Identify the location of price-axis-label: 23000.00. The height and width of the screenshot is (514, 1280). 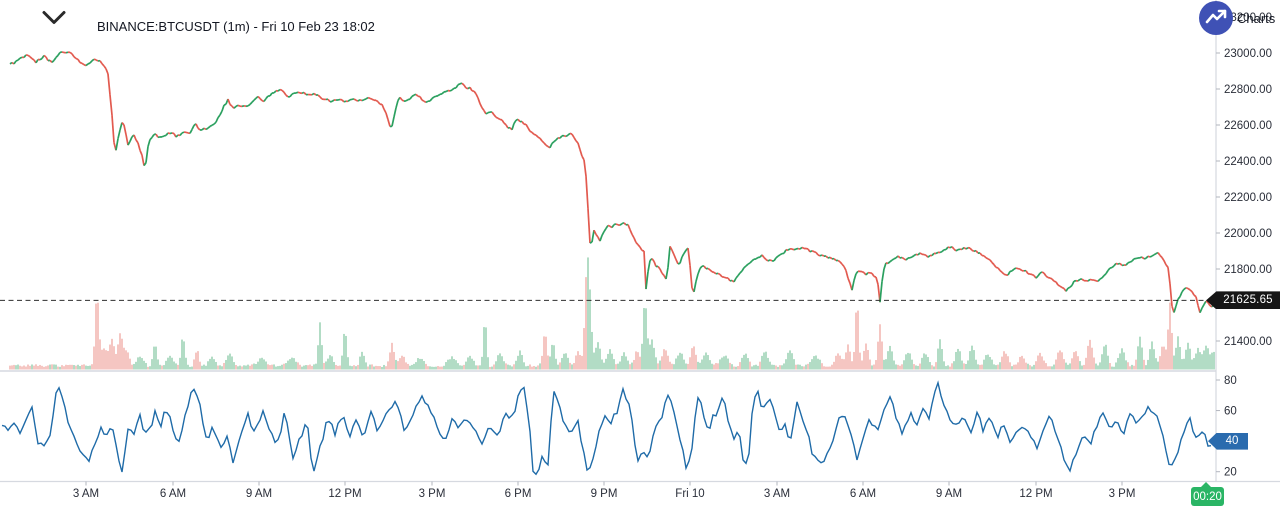
(1248, 54).